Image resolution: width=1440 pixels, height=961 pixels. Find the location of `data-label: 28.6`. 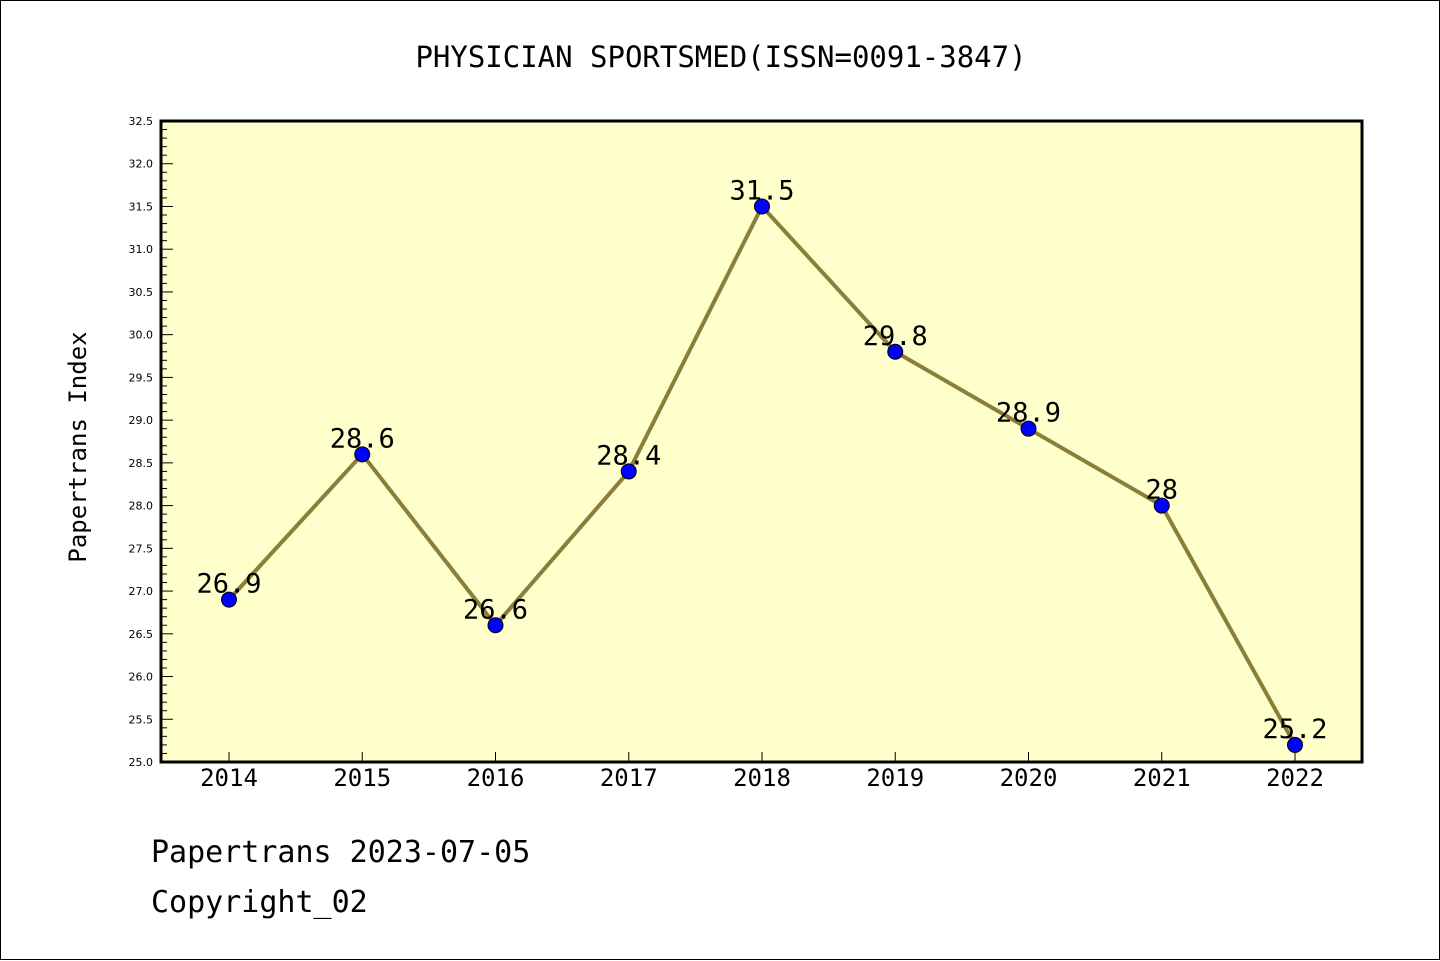

data-label: 28.6 is located at coordinates (362, 438).